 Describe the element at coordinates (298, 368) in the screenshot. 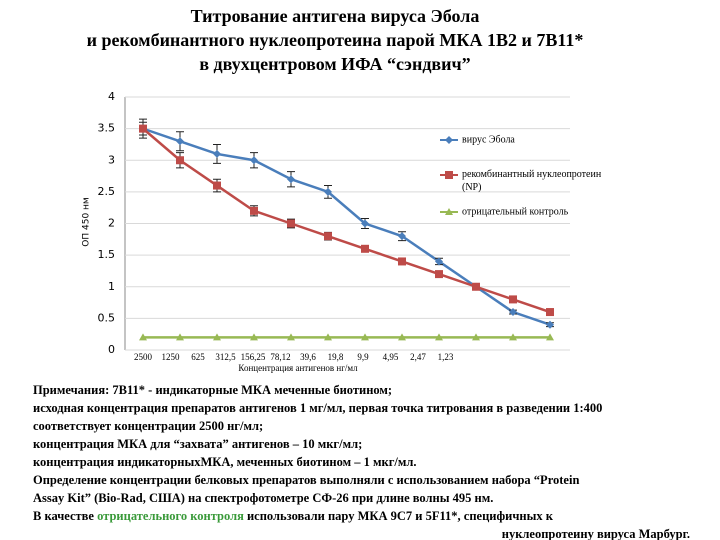

I see `x-axis-label: Концентрация антигенов нг/мл` at that location.